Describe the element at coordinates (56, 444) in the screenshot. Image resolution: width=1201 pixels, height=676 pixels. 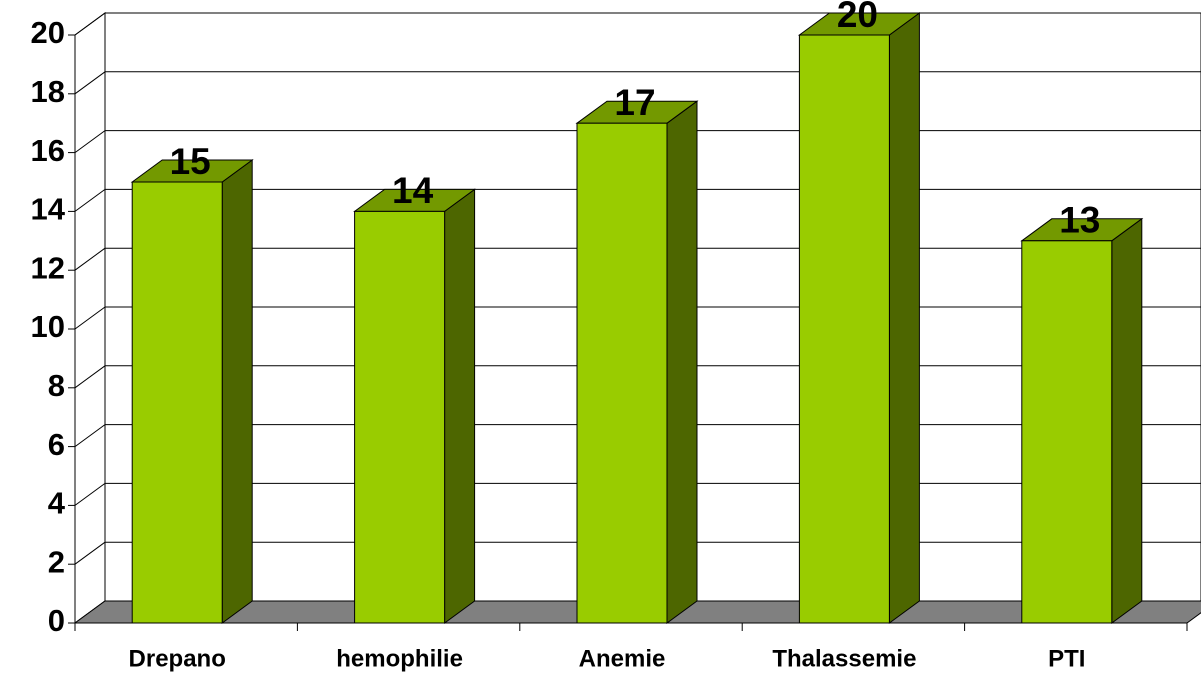
I see `y-tick-label: 6` at that location.